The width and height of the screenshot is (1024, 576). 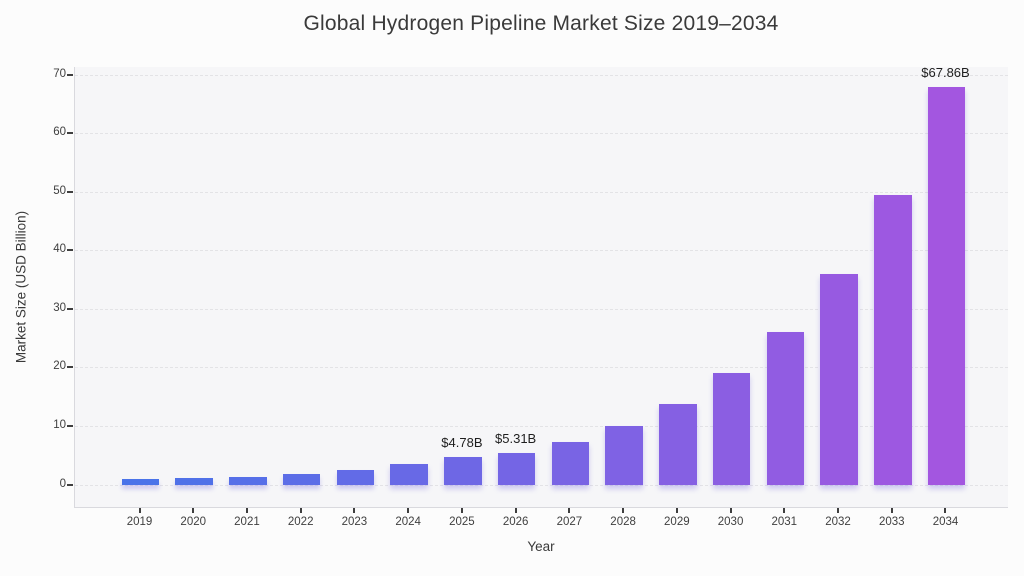 What do you see at coordinates (677, 522) in the screenshot?
I see `x-tick-label: 2029` at bounding box center [677, 522].